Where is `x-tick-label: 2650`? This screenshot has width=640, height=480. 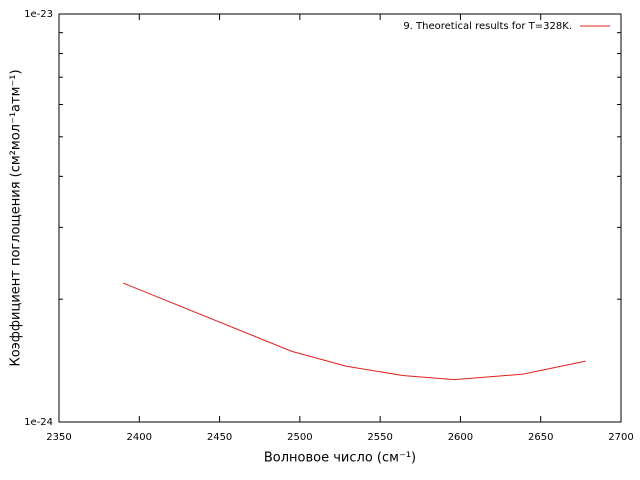
x-tick-label: 2650 is located at coordinates (540, 437).